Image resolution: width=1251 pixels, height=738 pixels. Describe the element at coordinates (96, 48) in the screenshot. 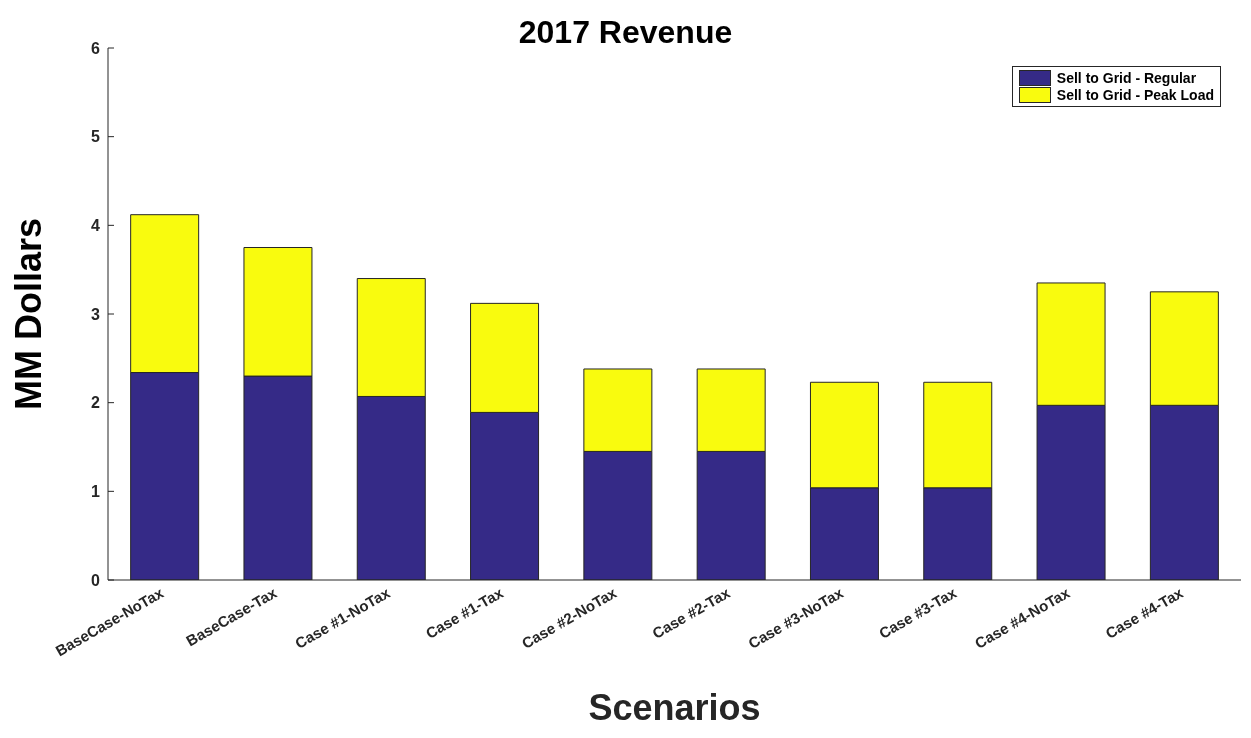

I see `y-tick-label: 6` at that location.